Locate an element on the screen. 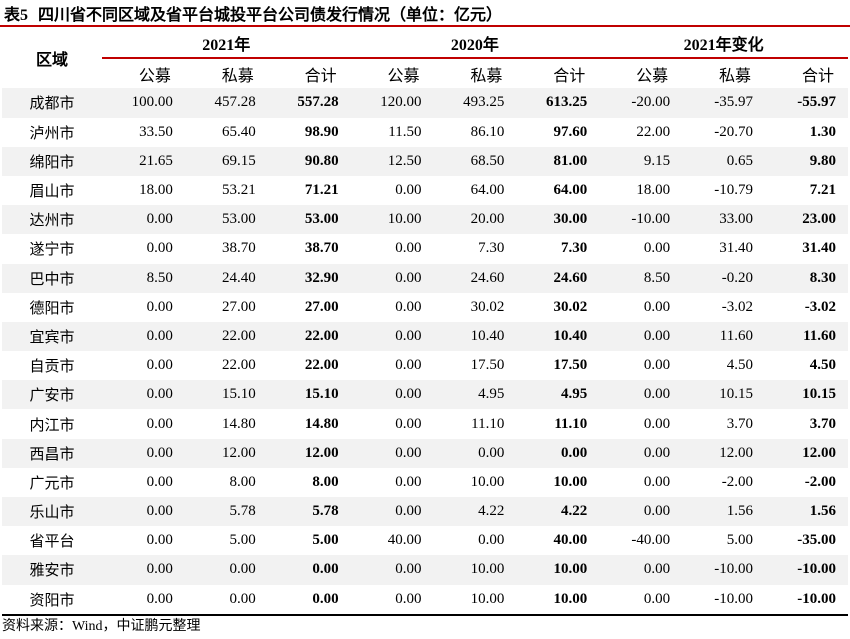 The image size is (850, 639). total-cell: 8.30 is located at coordinates (806, 278).